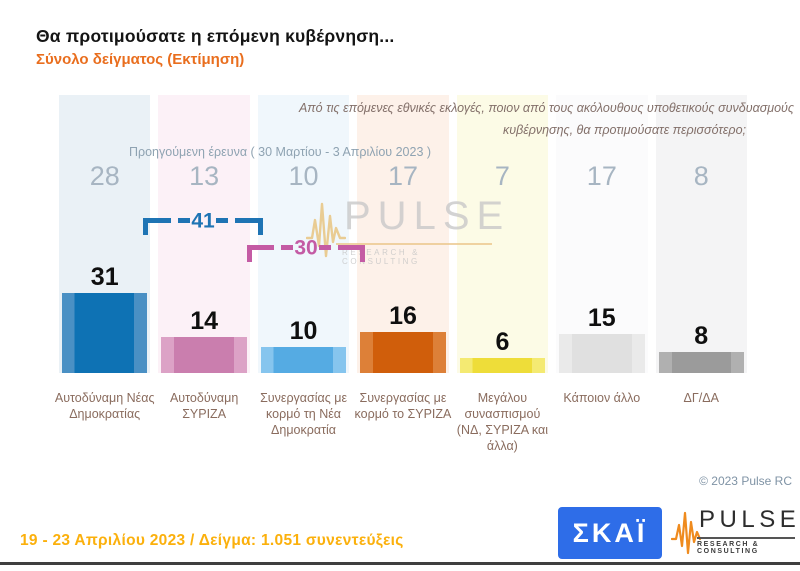  I want to click on sum-bracket: 41, so click(203, 222).